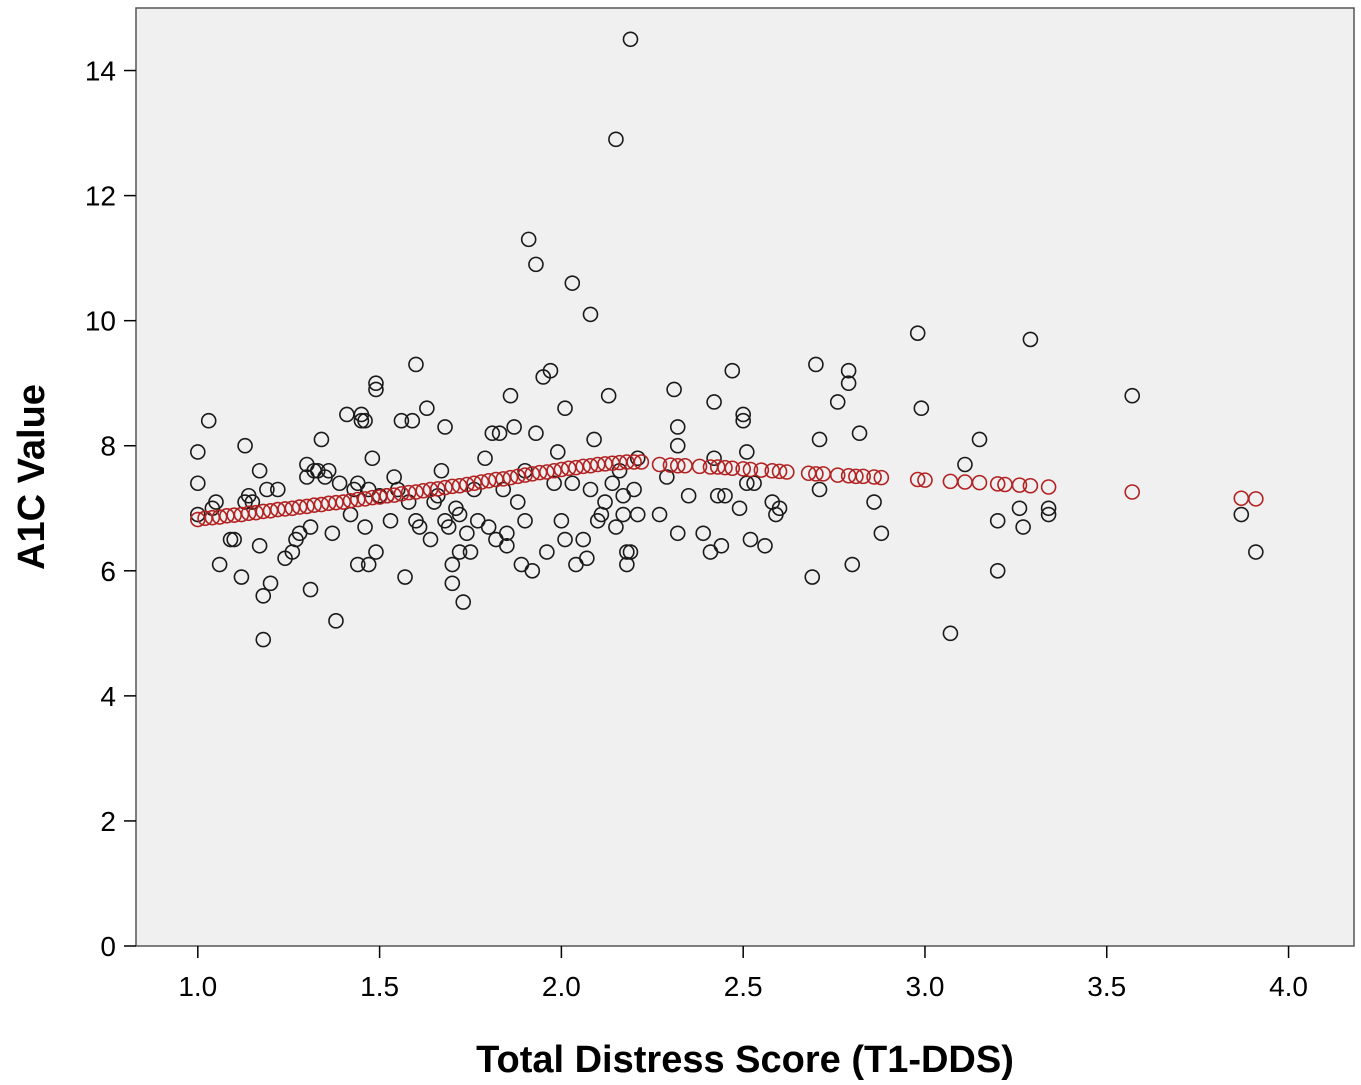  I want to click on y-tick-label: 6, so click(108, 571).